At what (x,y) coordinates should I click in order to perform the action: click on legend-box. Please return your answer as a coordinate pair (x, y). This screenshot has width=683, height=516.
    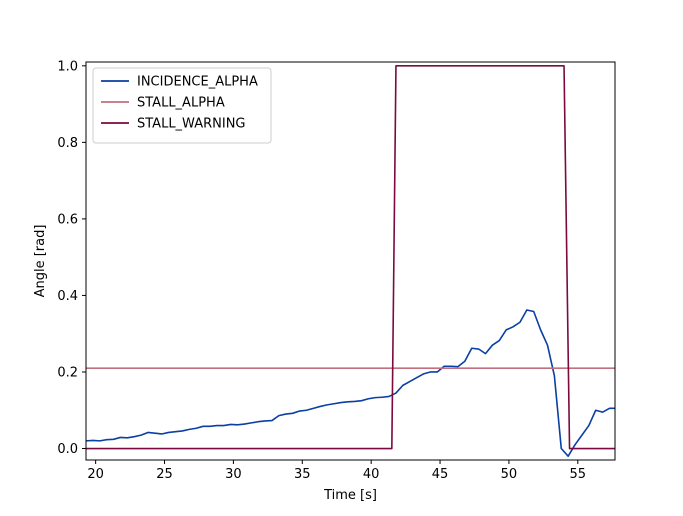
    Looking at the image, I should click on (182, 105).